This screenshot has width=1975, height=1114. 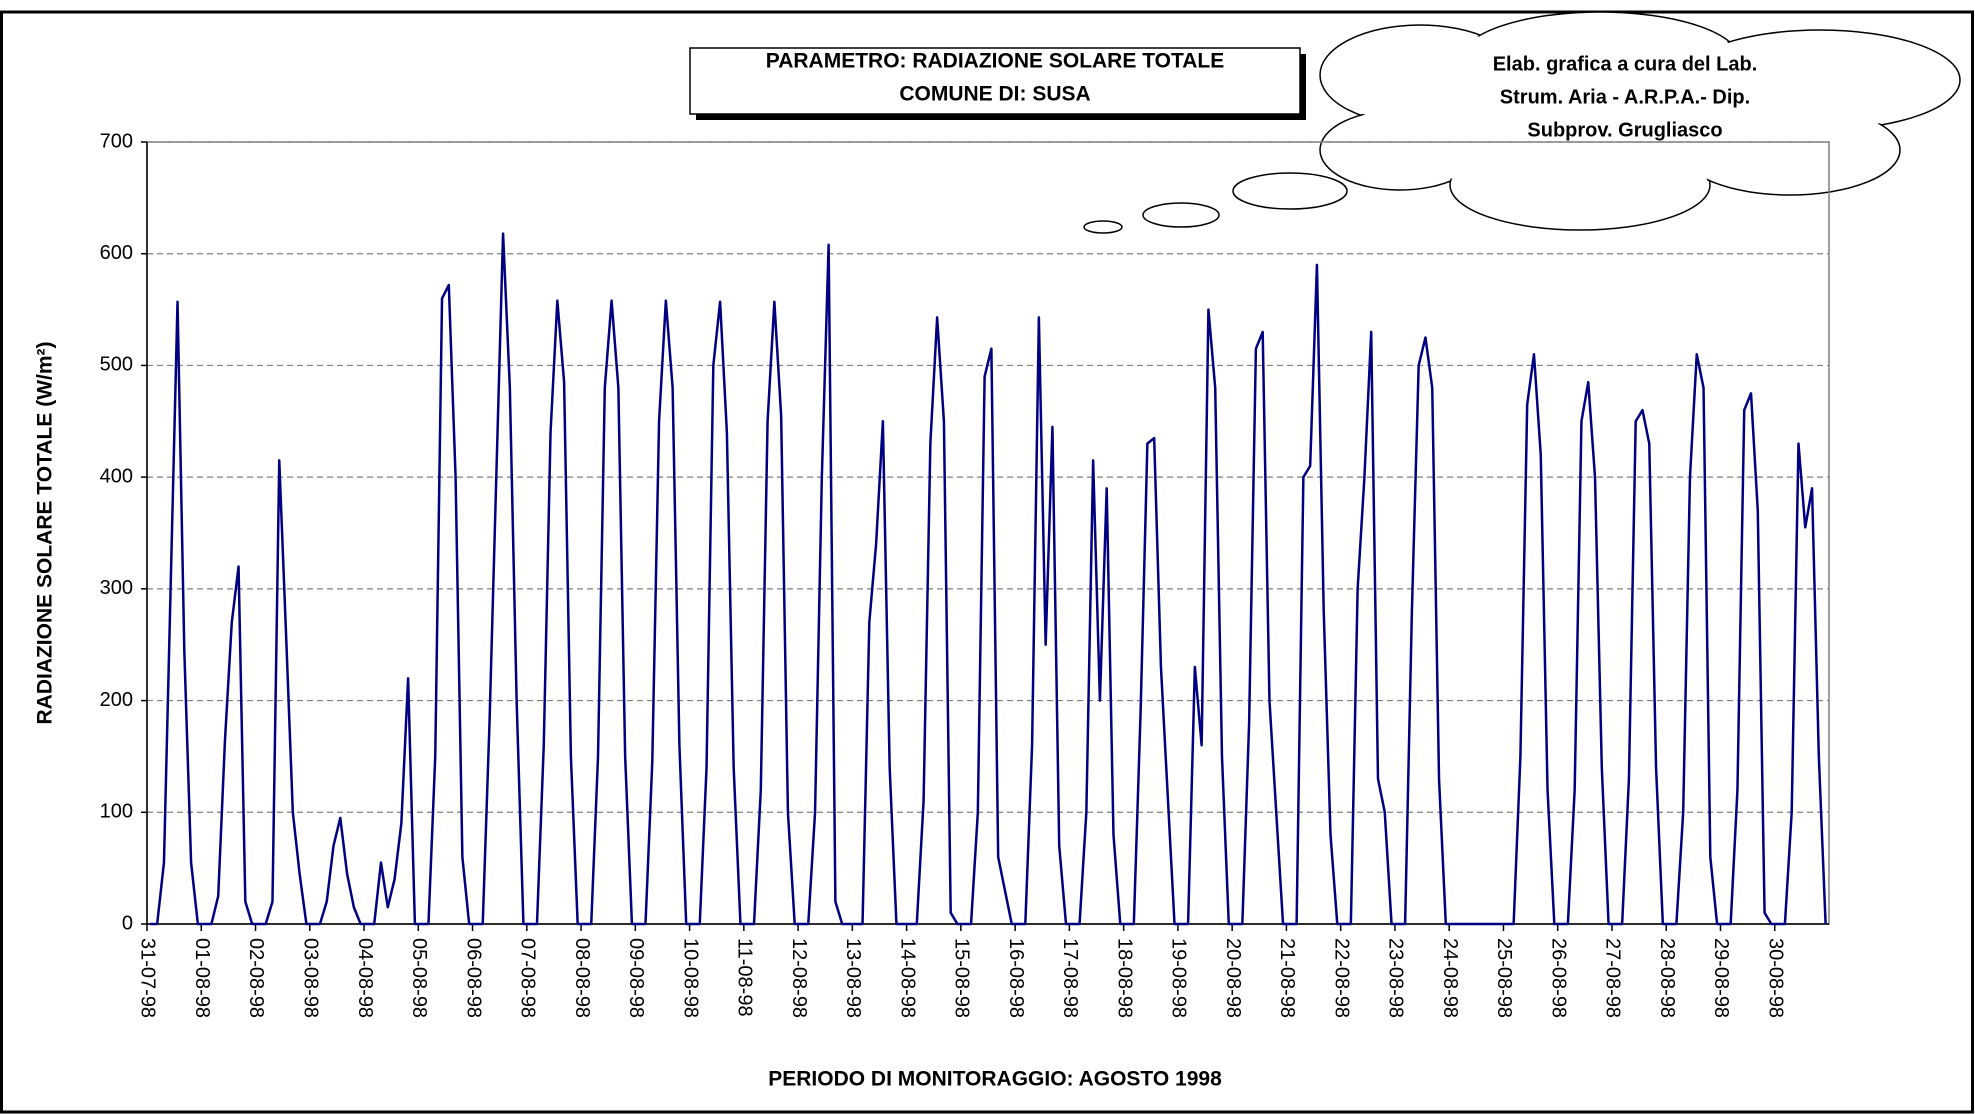 I want to click on y-tick-label: 0, so click(x=127, y=923).